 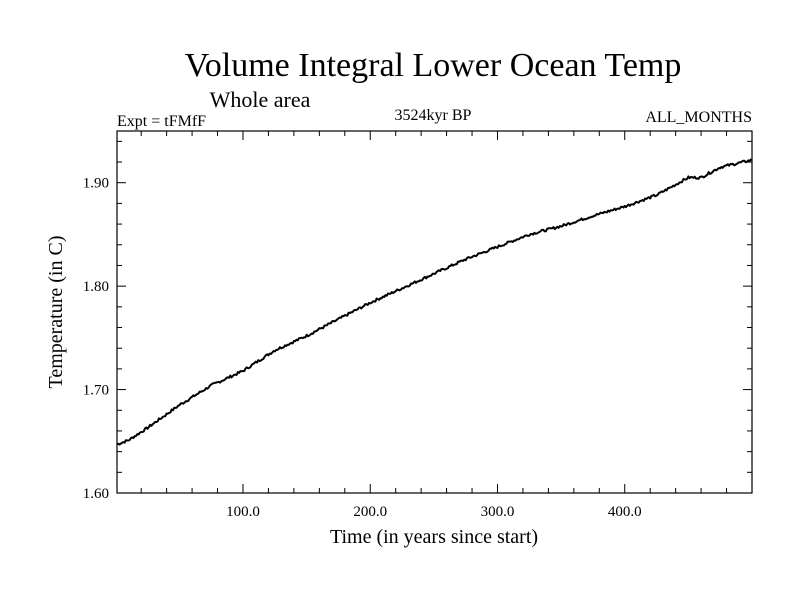 What do you see at coordinates (370, 512) in the screenshot?
I see `x-tick-label: 200.0` at bounding box center [370, 512].